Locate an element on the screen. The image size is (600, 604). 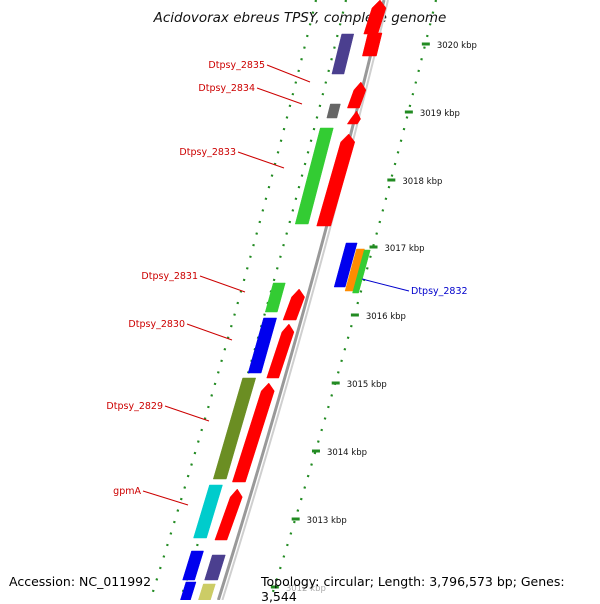
kbp-tick-label: 3018 kbp is located at coordinates (422, 182).